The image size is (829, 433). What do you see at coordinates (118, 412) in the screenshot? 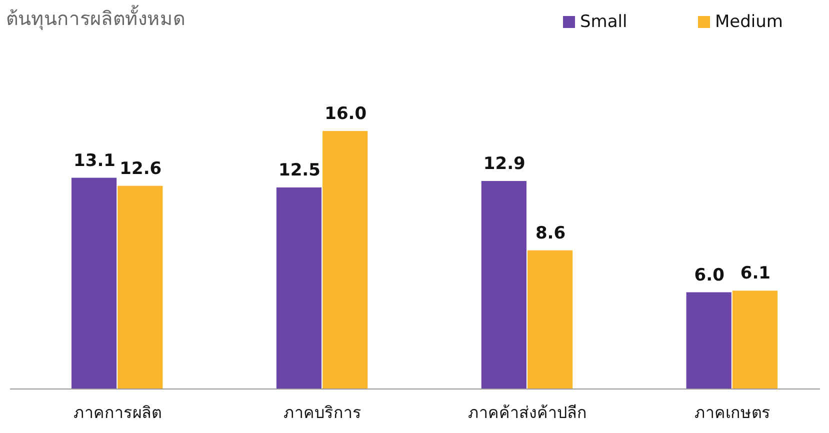
I see `x-tick-label: ภาคการผลิต` at bounding box center [118, 412].